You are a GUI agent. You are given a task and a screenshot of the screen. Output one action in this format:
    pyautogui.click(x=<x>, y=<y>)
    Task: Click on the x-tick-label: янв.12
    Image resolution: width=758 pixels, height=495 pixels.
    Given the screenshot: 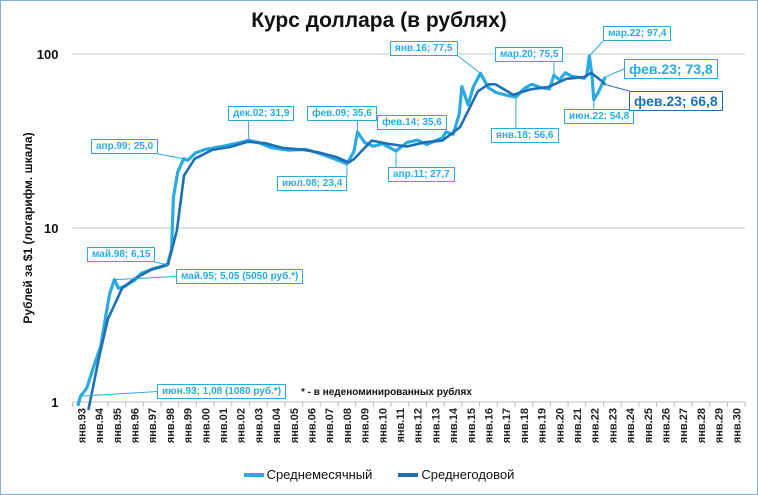 What is the action you would take?
    pyautogui.click(x=419, y=425)
    